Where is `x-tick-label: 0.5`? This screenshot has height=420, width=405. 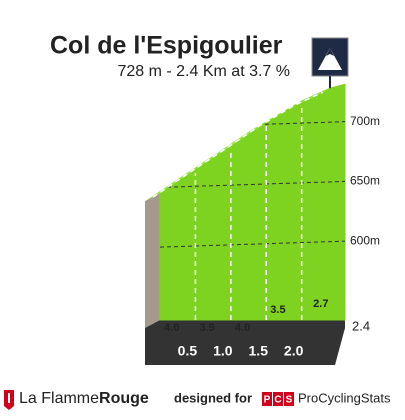 x-tick-label: 0.5 is located at coordinates (188, 351).